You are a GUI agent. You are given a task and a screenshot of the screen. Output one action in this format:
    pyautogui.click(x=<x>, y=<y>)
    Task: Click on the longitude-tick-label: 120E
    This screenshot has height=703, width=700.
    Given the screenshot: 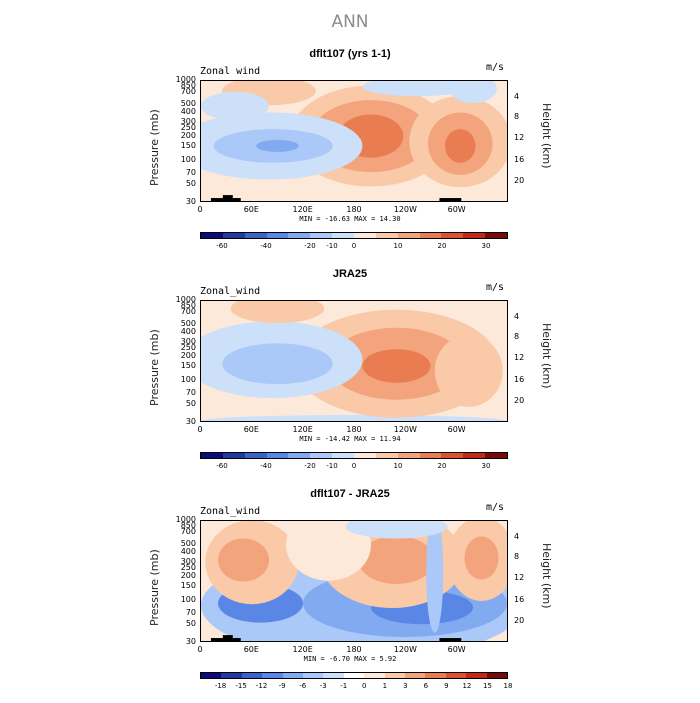 What is the action you would take?
    pyautogui.click(x=302, y=429)
    